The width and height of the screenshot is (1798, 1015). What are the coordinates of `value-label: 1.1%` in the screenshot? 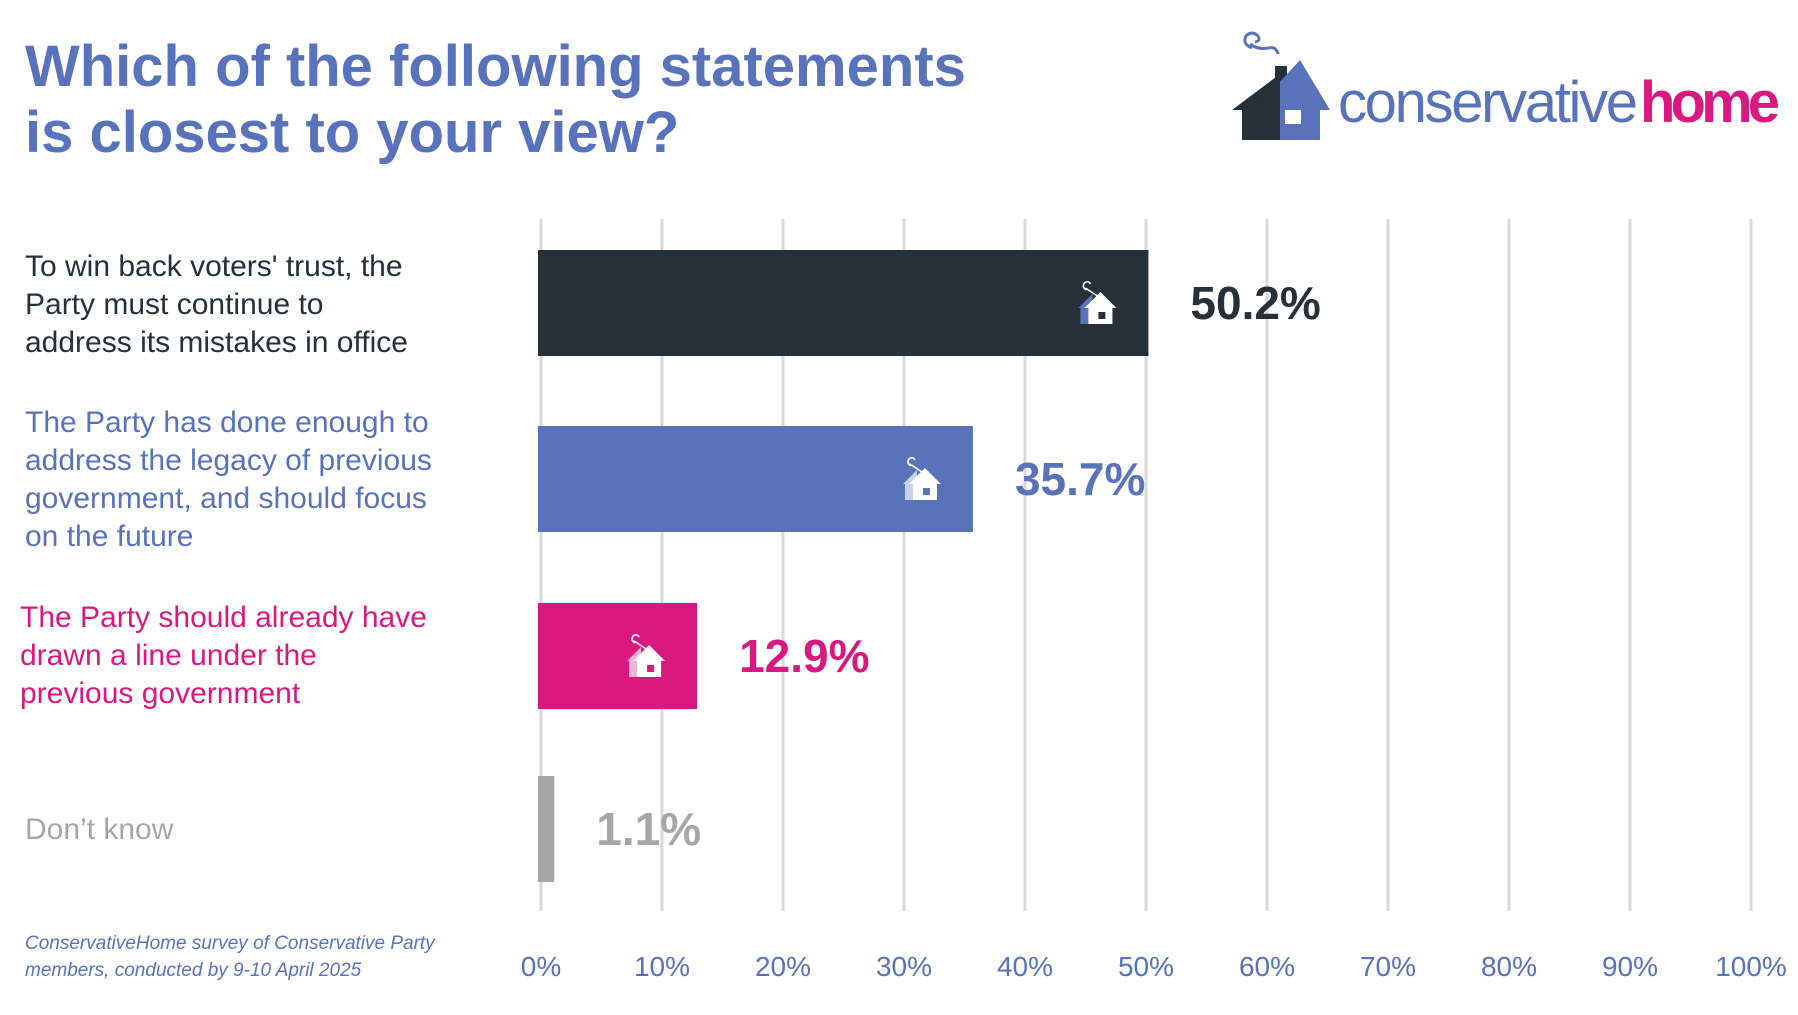 It's located at (648, 829).